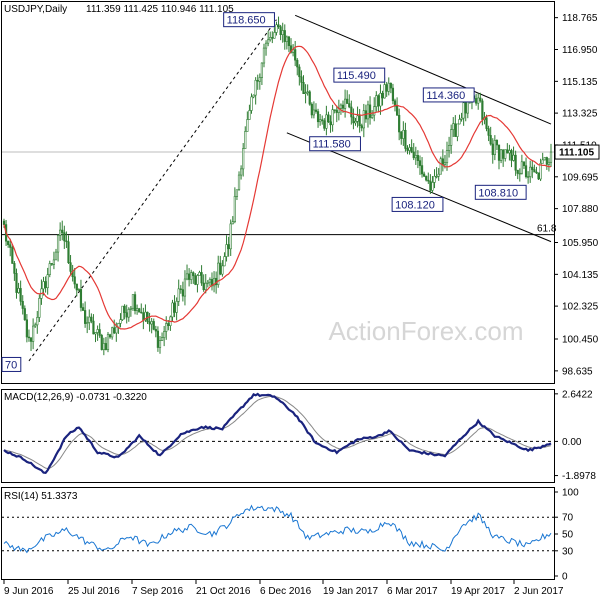  What do you see at coordinates (286, 591) in the screenshot?
I see `x-tick-label: 6 Dec 2016` at bounding box center [286, 591].